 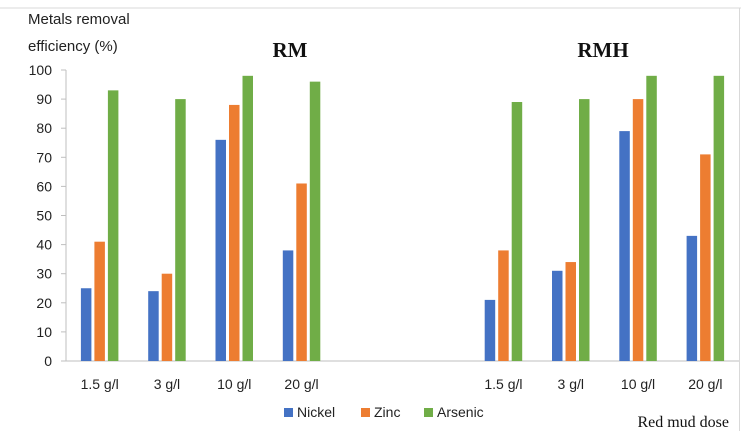 I want to click on panel-title-rm: RM, so click(x=290, y=50).